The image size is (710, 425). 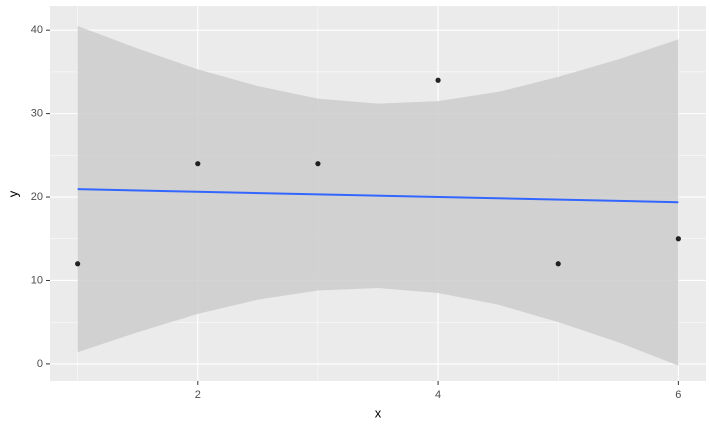 What do you see at coordinates (37, 114) in the screenshot?
I see `y-tick-label: 30` at bounding box center [37, 114].